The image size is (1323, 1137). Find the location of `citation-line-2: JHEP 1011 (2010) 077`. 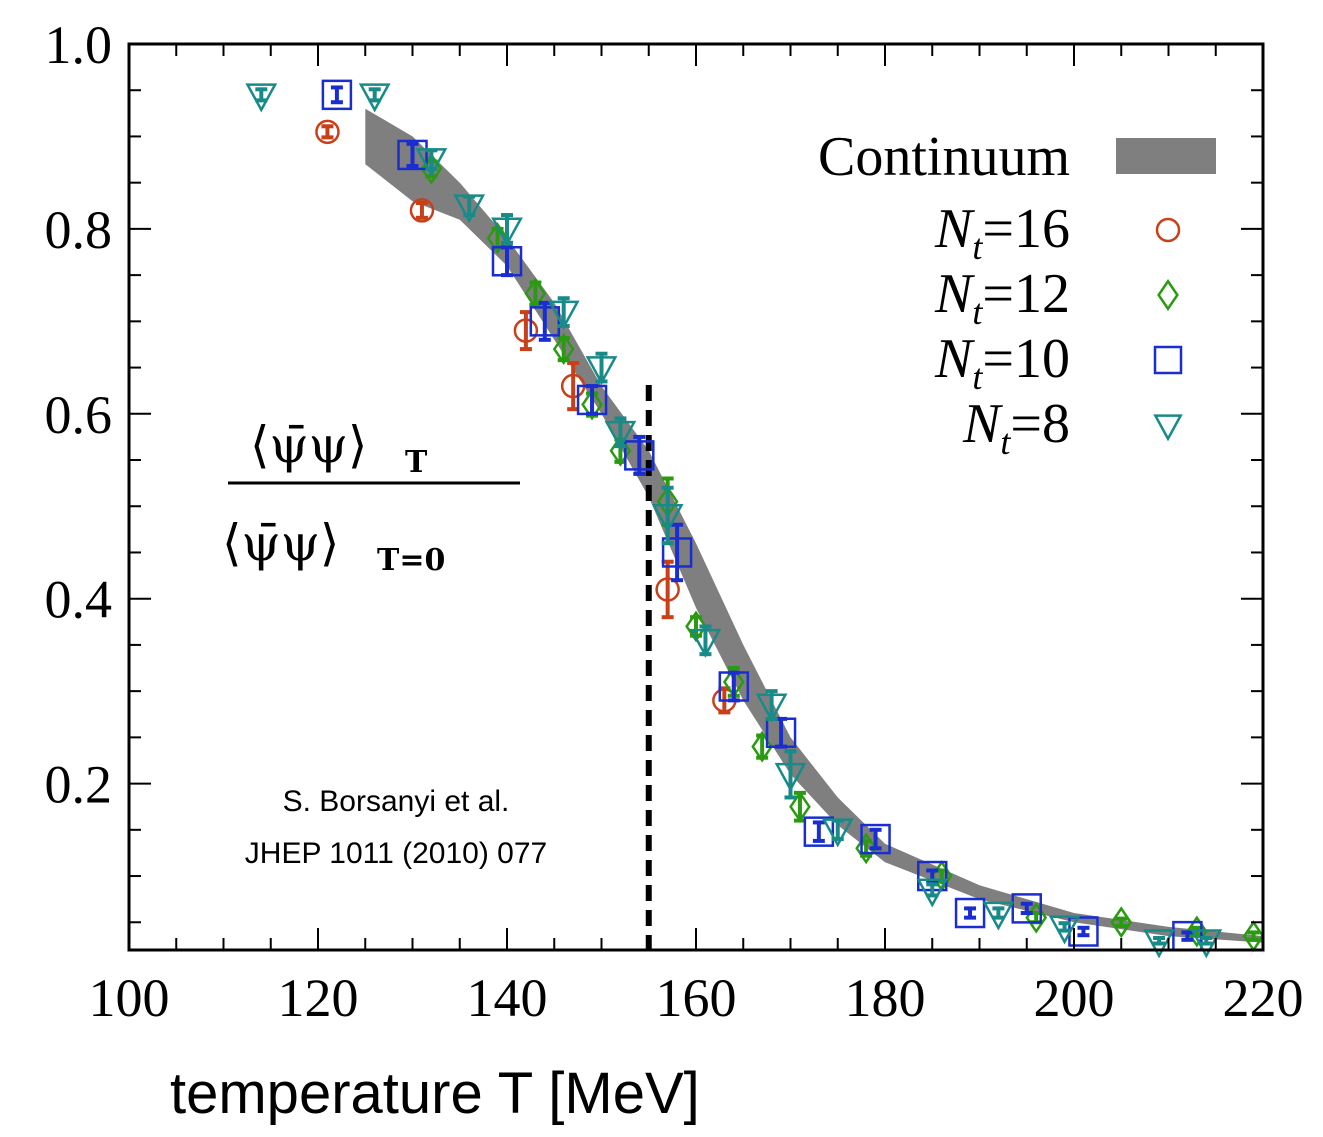

citation-line-2: JHEP 1011 (2010) 077 is located at coordinates (396, 853).